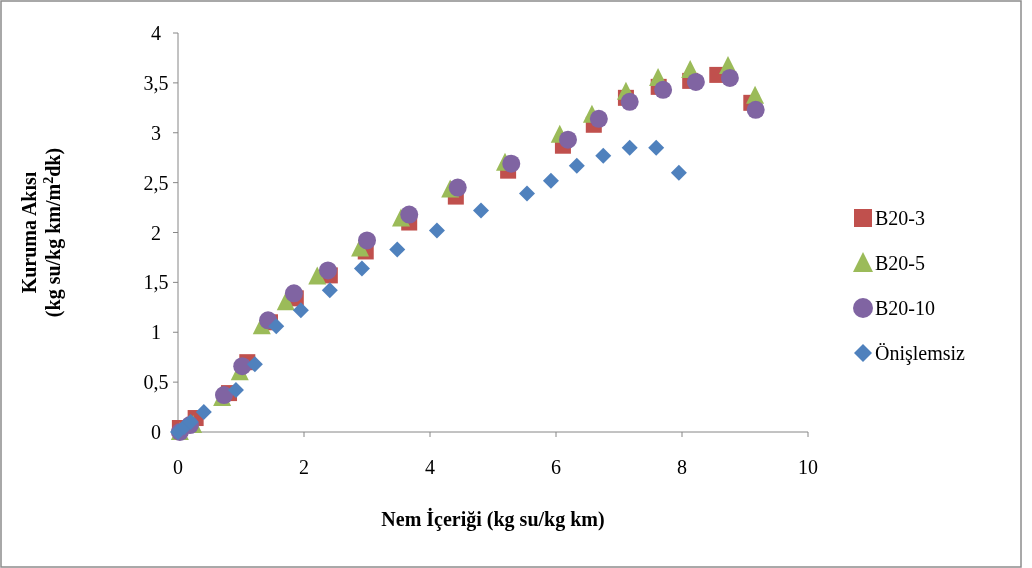 The image size is (1032, 568). Describe the element at coordinates (920, 353) in the screenshot. I see `legend-label: Önişlemsiz` at that location.